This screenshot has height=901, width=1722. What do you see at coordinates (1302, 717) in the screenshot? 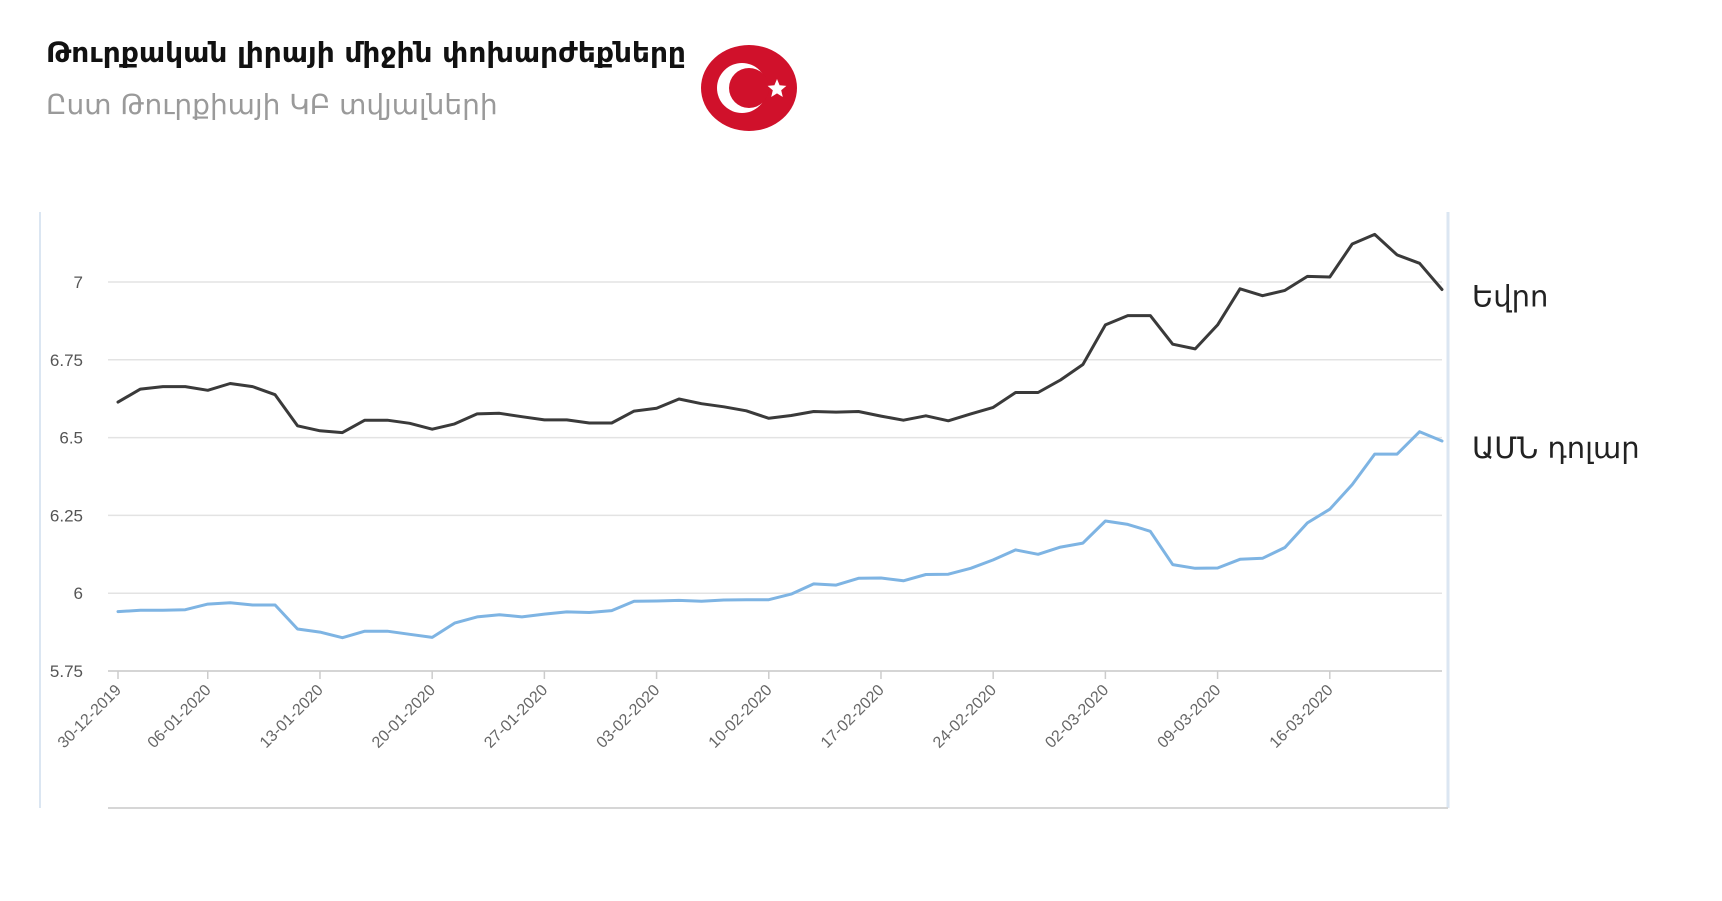
I see `x-tick-label: 16-03-2020` at bounding box center [1302, 717].